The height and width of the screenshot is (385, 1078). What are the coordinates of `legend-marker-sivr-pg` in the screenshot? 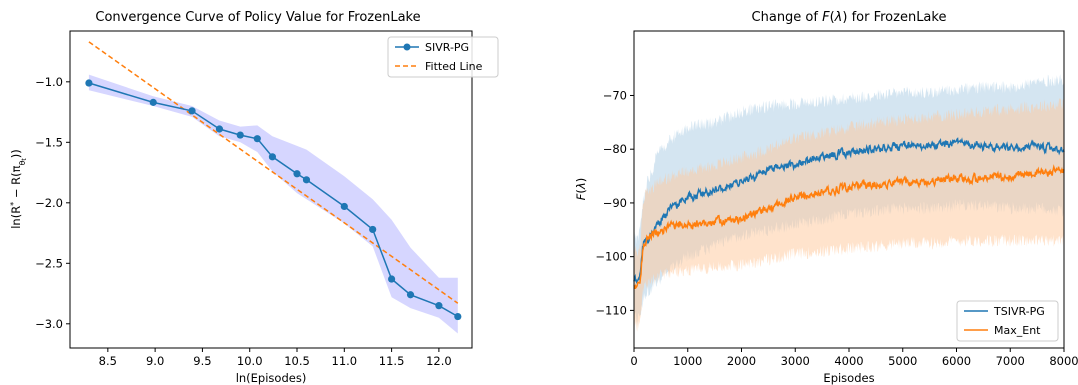 It's located at (407, 47).